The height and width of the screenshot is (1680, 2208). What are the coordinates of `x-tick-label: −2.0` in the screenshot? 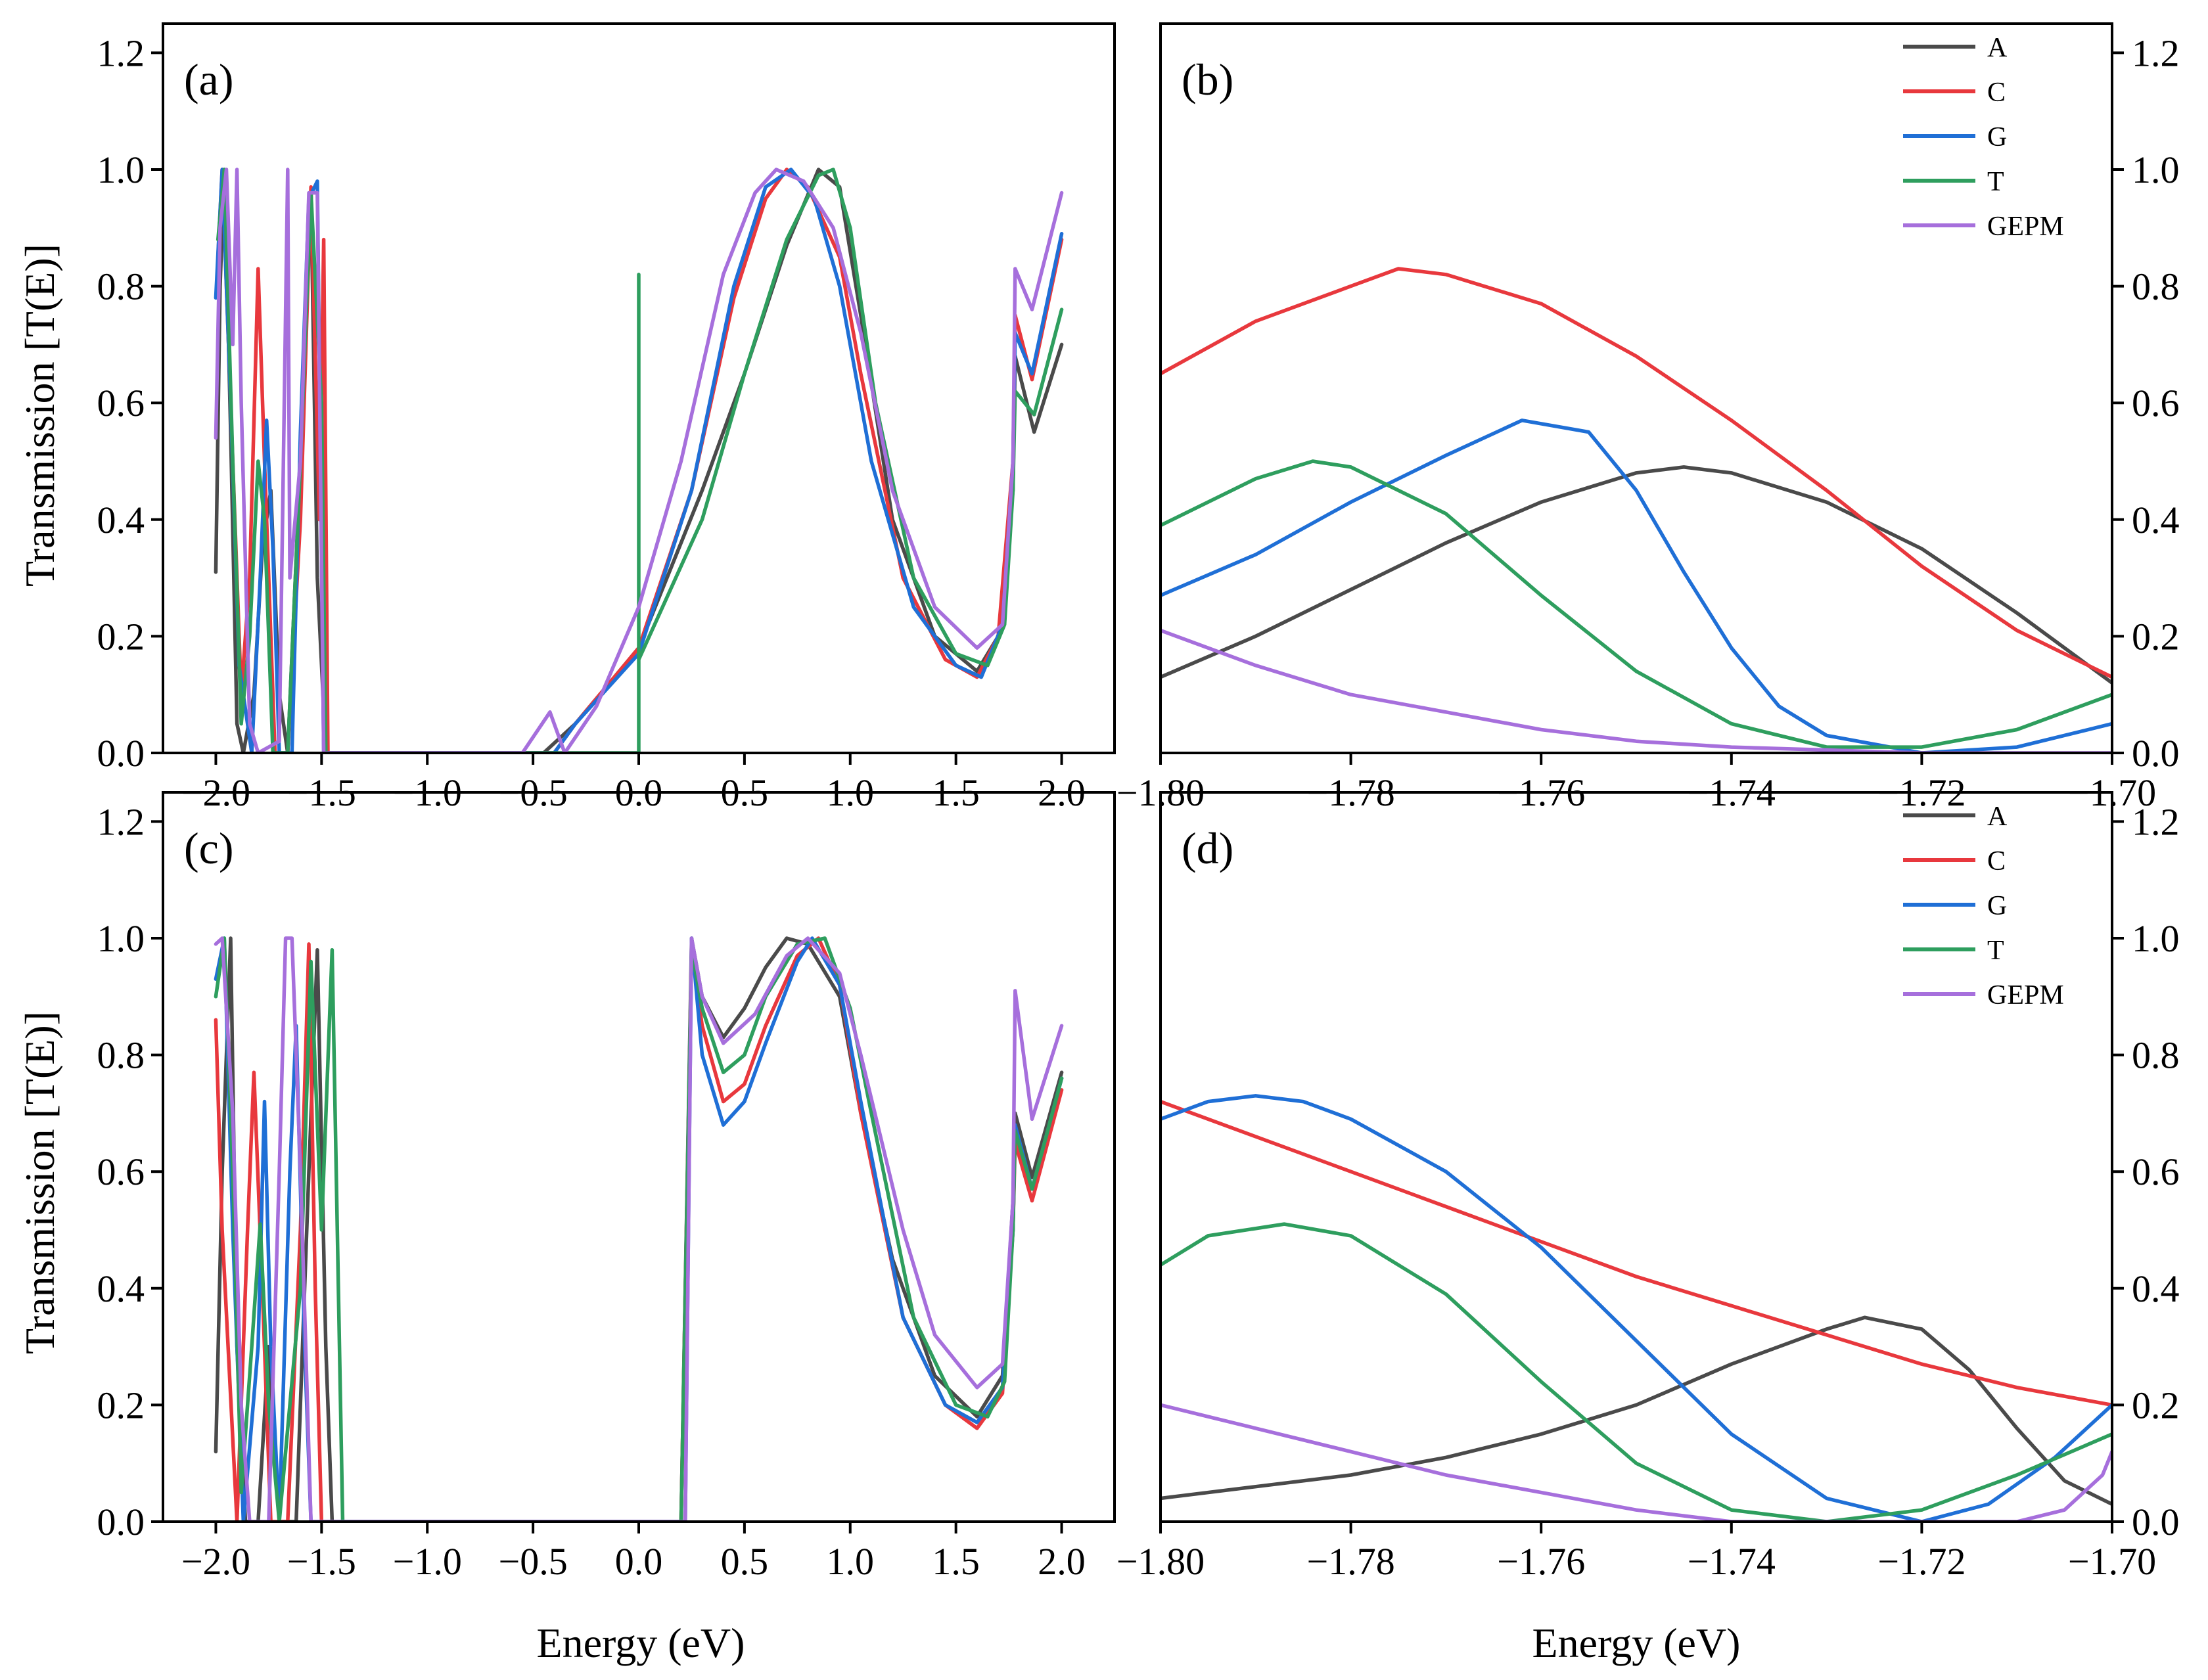 It's located at (216, 1561).